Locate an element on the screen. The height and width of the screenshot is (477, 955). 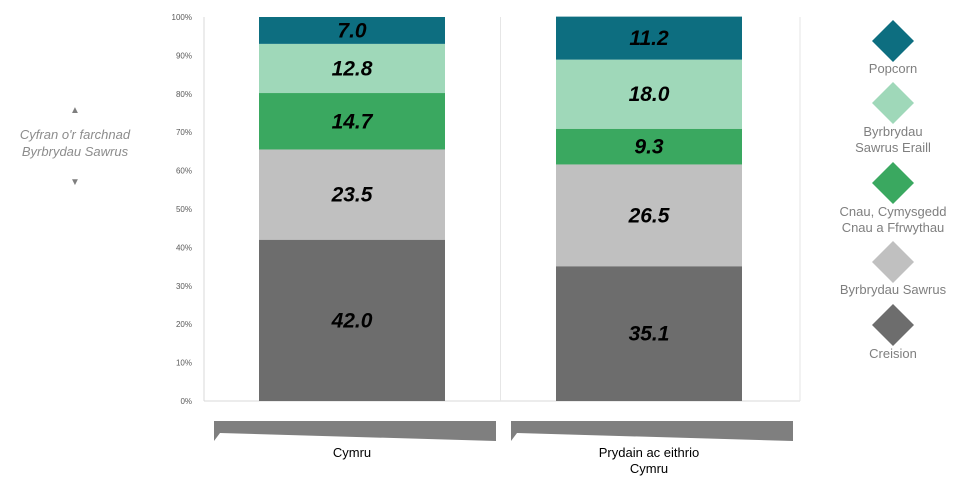
data-label: 35.1 is located at coordinates (649, 334).